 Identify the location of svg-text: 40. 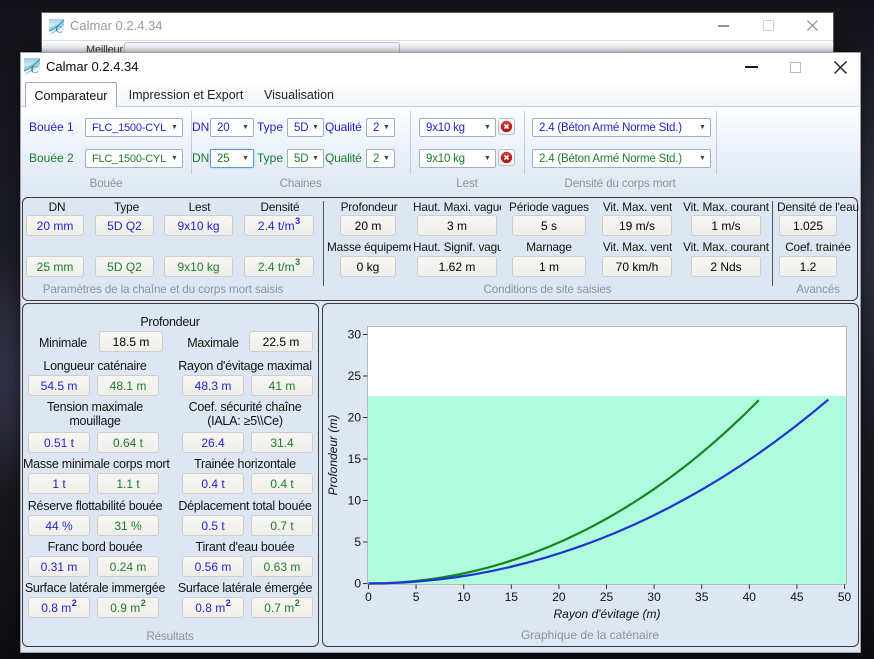
(750, 597).